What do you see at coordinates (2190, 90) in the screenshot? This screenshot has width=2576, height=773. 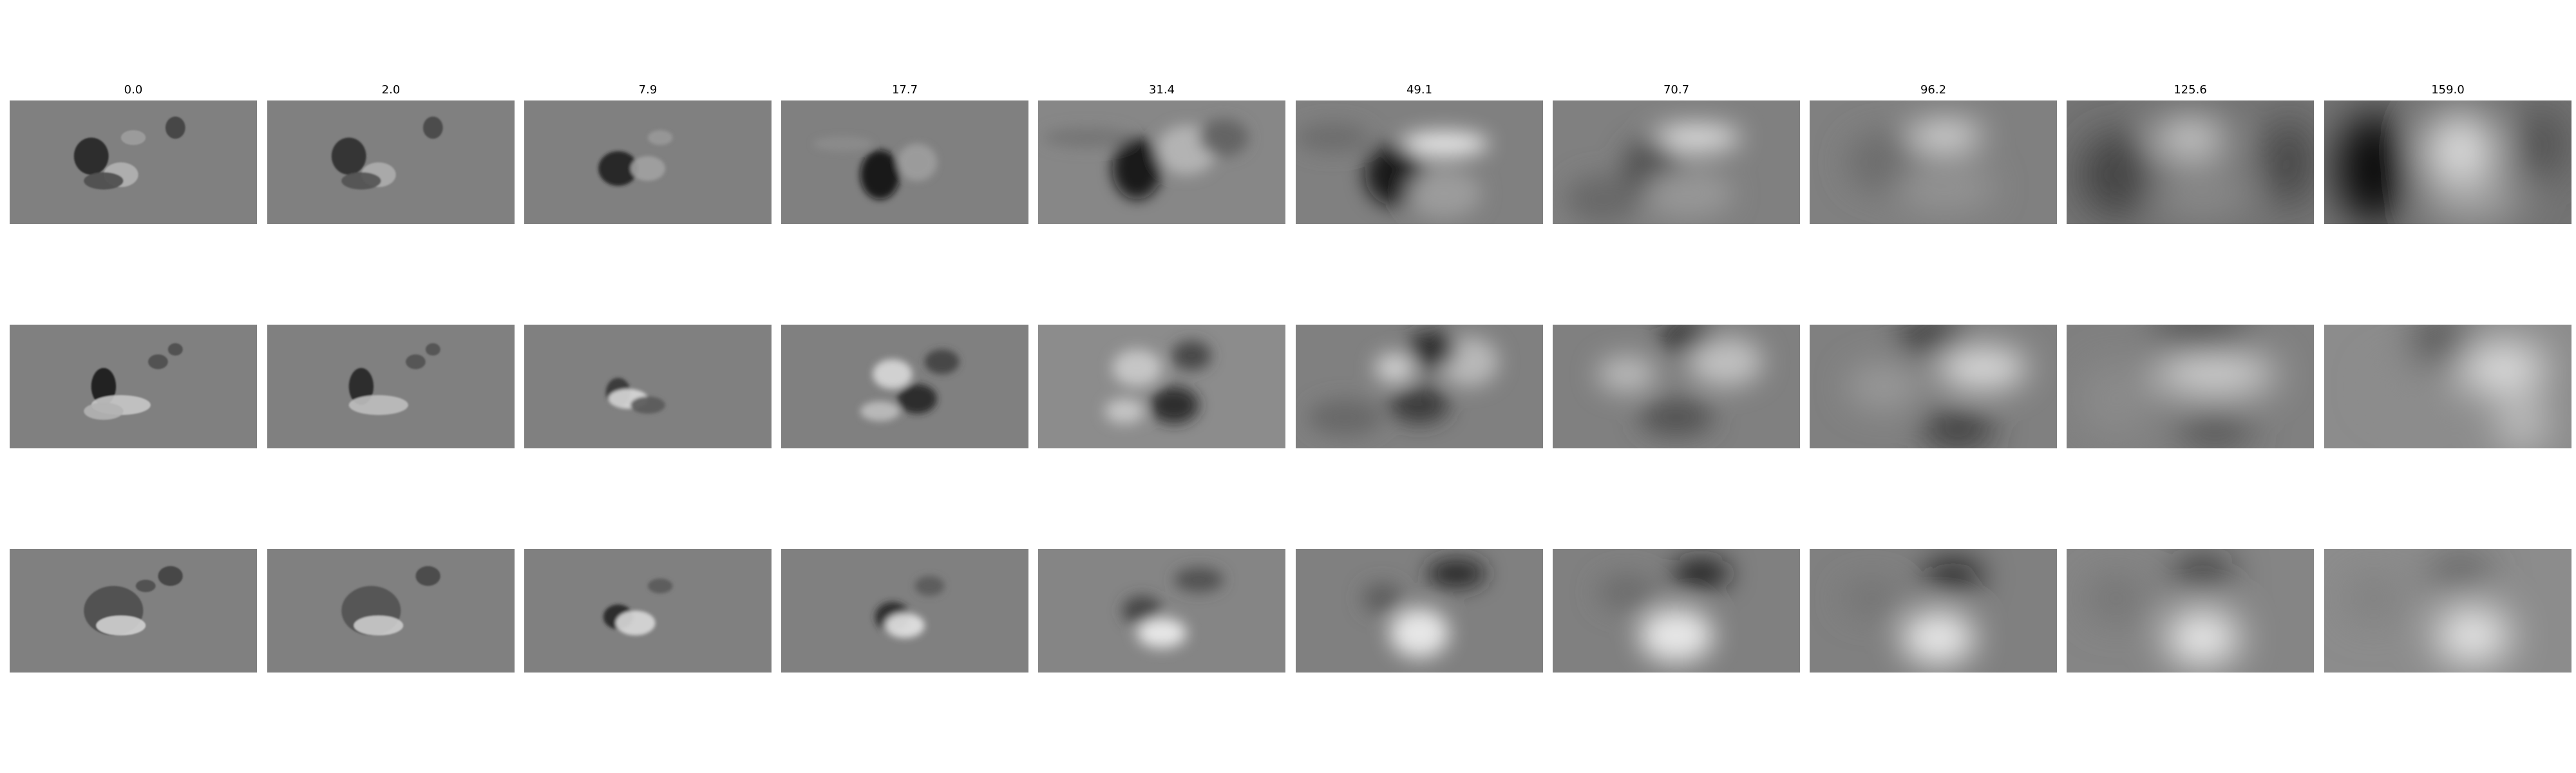 I see `column-title: 125.6` at bounding box center [2190, 90].